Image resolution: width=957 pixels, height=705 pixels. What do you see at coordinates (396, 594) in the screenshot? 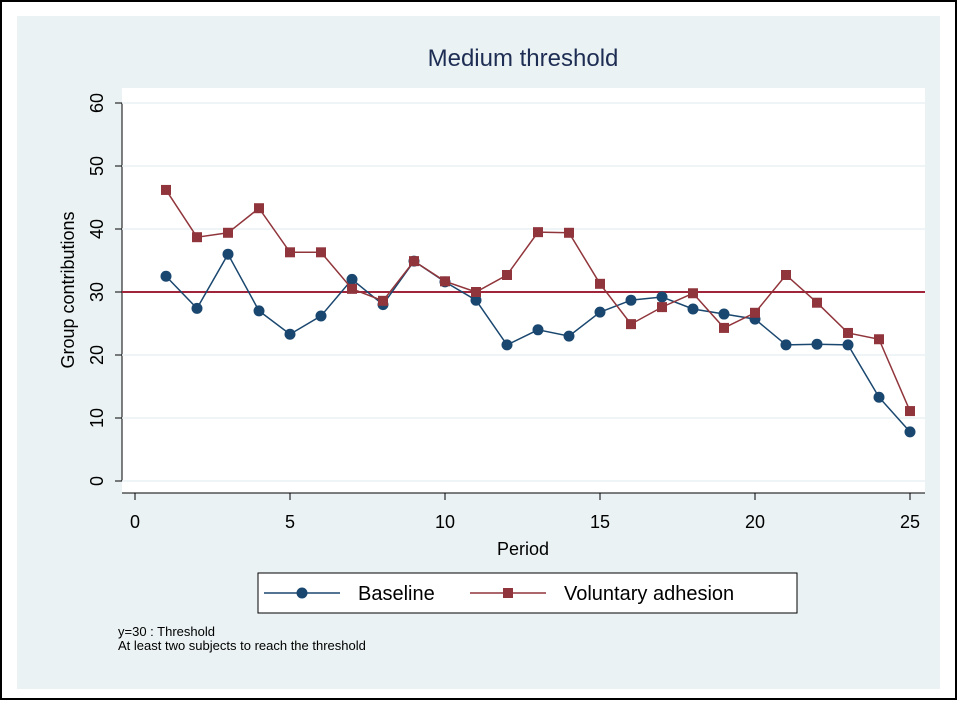
I see `legend-label: Baseline` at bounding box center [396, 594].